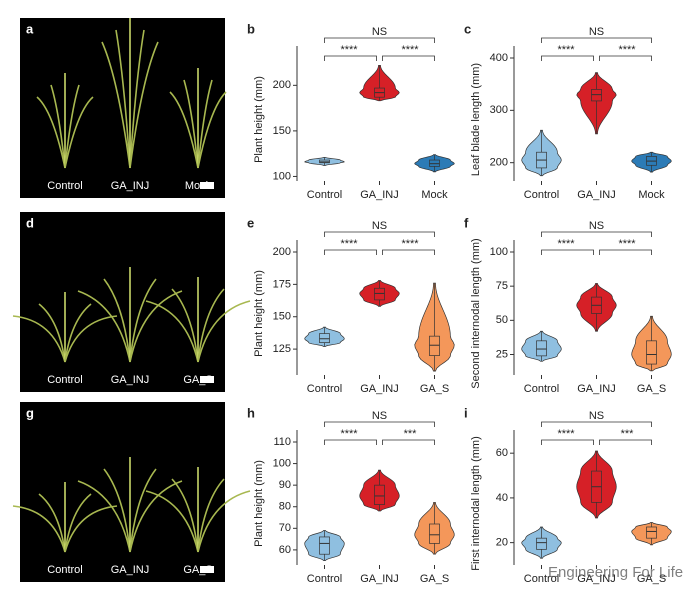  I want to click on y-tick-label: 175, so click(282, 284).